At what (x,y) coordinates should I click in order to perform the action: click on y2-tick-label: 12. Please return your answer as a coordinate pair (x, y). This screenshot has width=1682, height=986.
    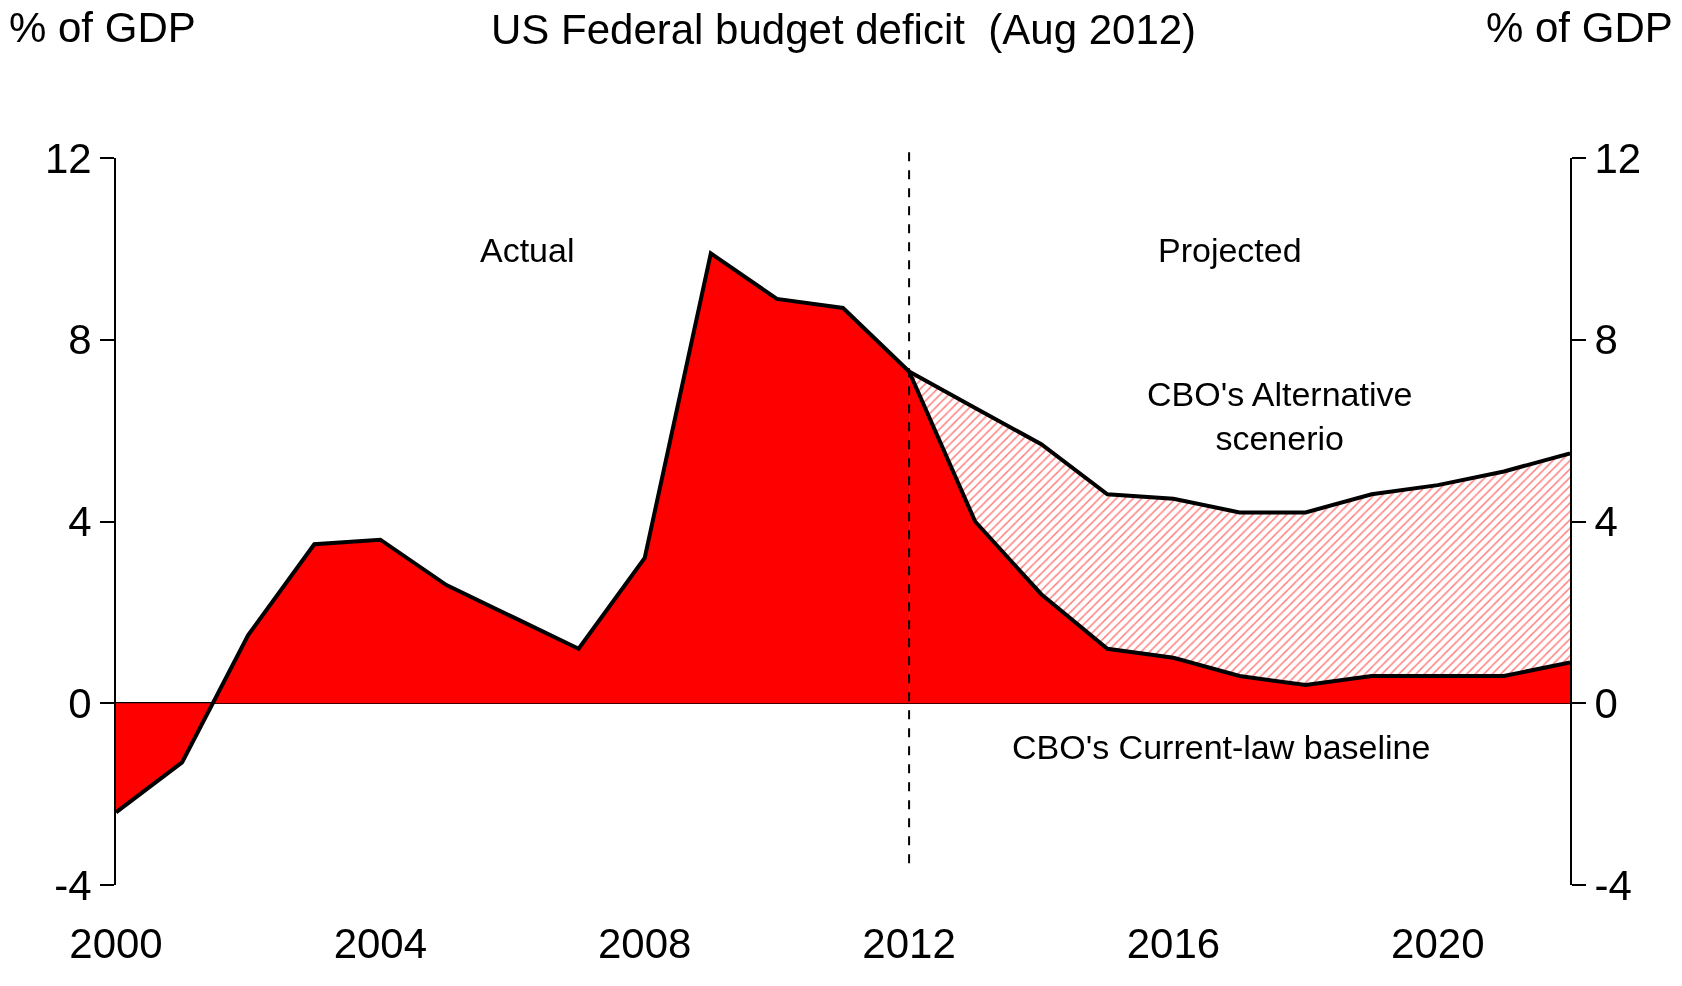
    Looking at the image, I should click on (1618, 158).